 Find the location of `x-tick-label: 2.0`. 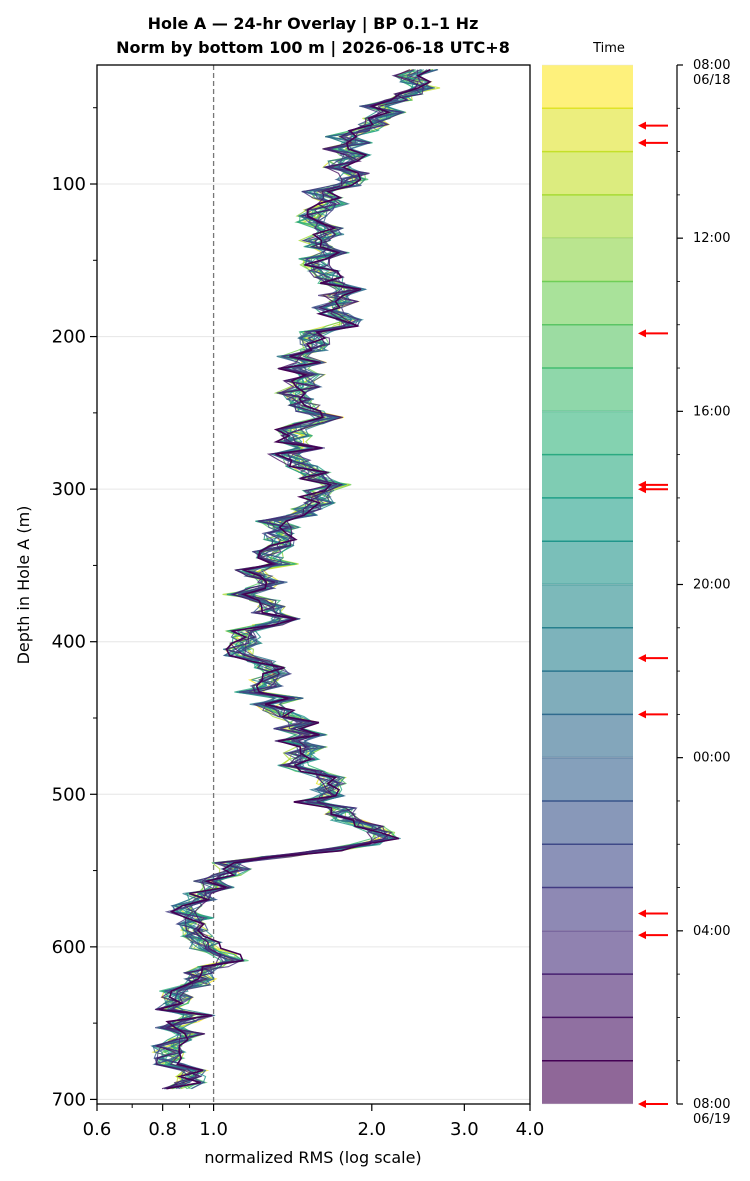

x-tick-label: 2.0 is located at coordinates (371, 1129).